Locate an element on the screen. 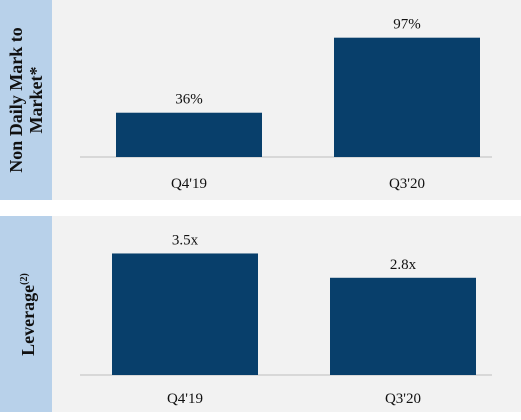 The width and height of the screenshot is (521, 420). data-label: 36% is located at coordinates (189, 100).